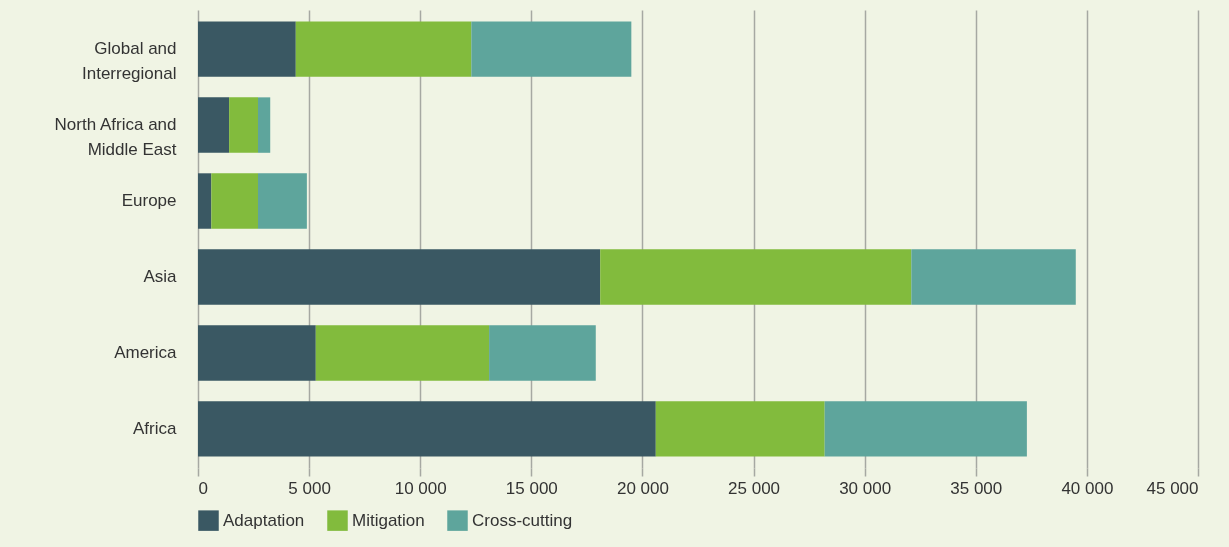 This screenshot has height=547, width=1229. Describe the element at coordinates (155, 428) in the screenshot. I see `y-tick-label: Africa` at that location.